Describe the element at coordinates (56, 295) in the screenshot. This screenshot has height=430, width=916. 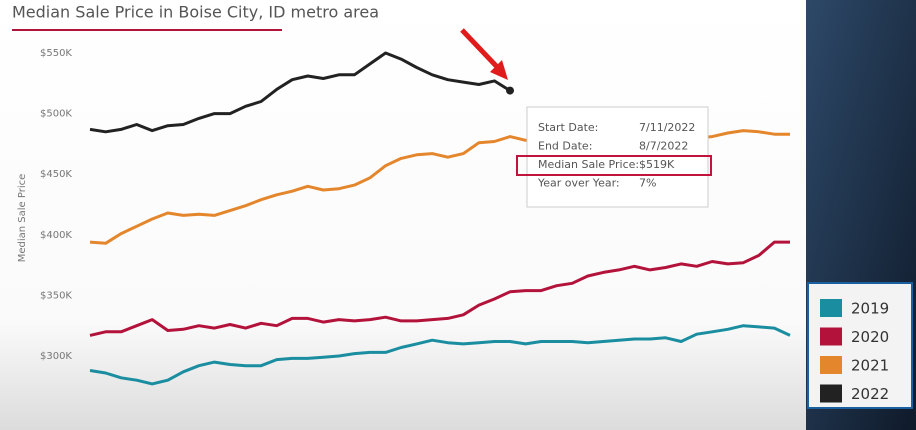
I see `y-tick-label: $350K` at that location.